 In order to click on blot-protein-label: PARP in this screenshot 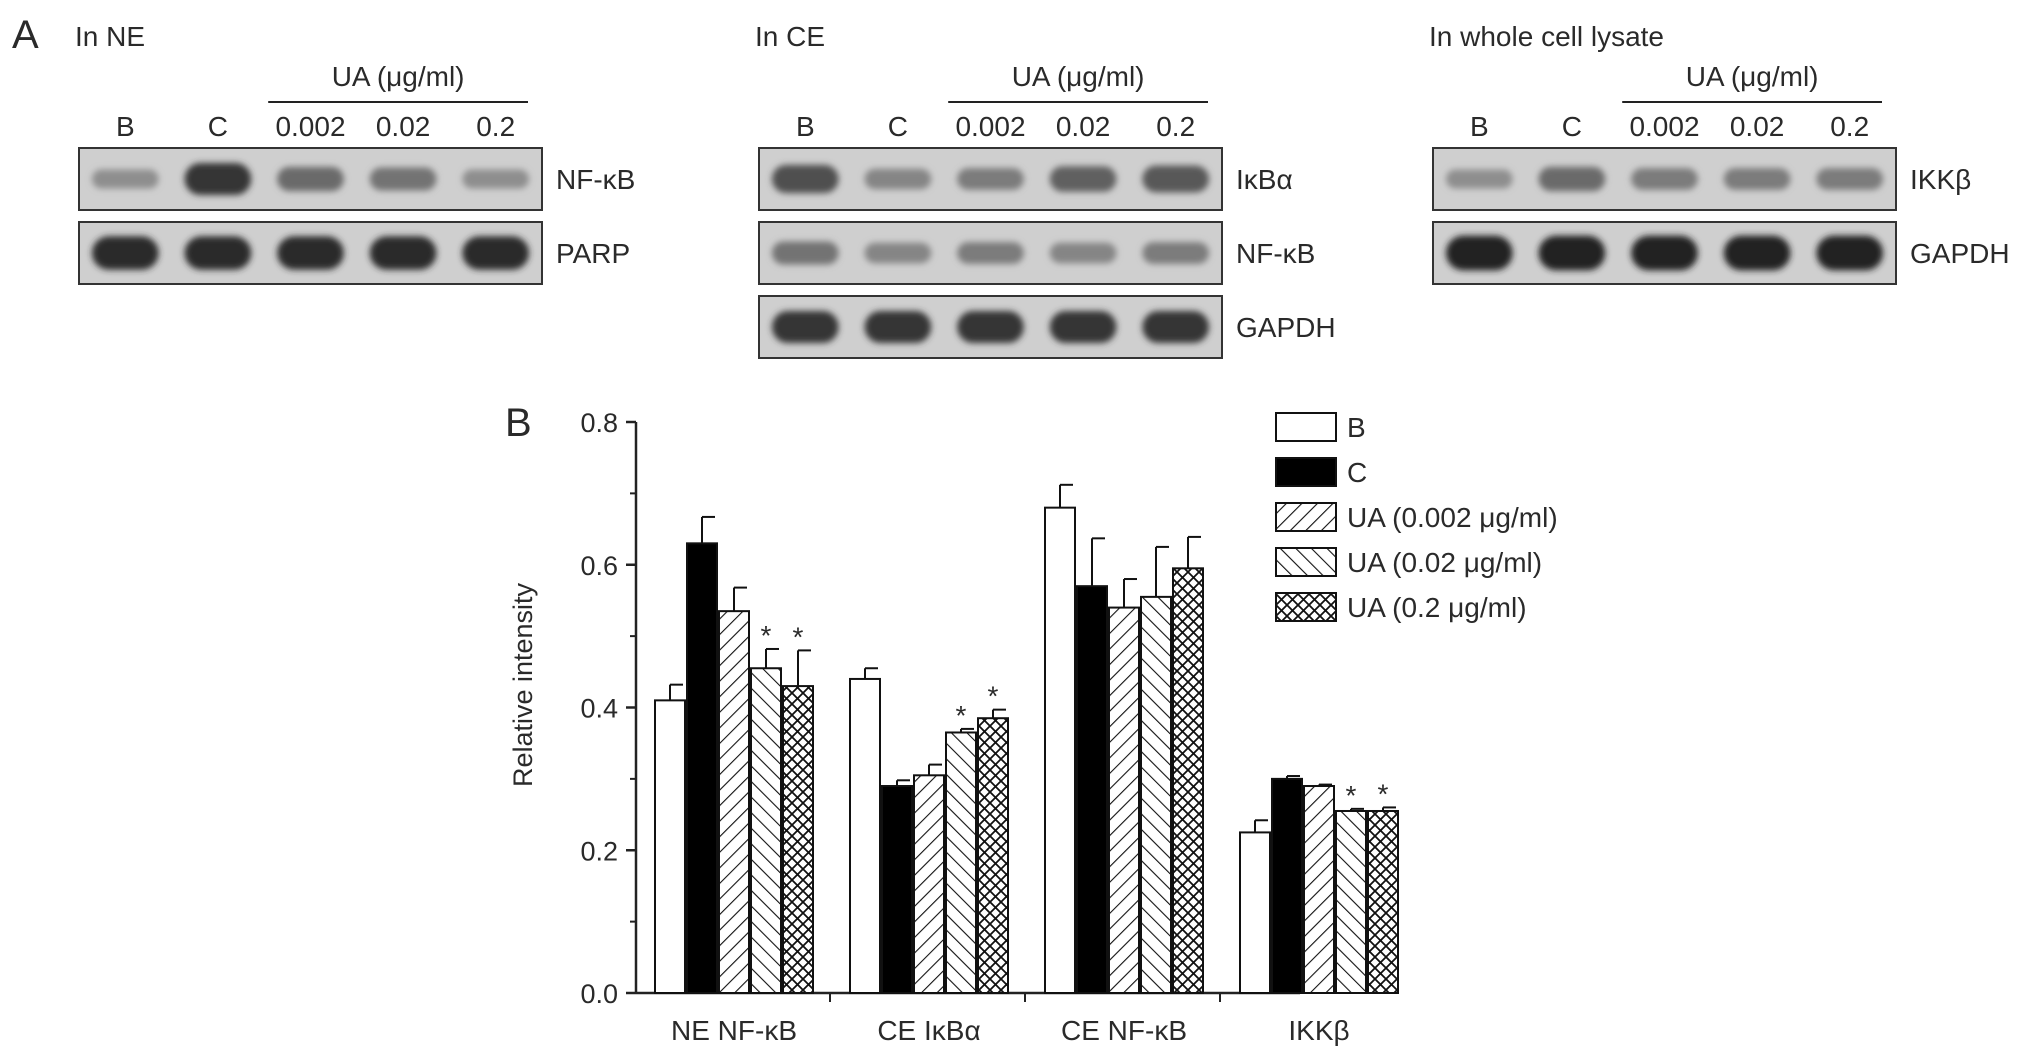, I will do `click(593, 253)`.